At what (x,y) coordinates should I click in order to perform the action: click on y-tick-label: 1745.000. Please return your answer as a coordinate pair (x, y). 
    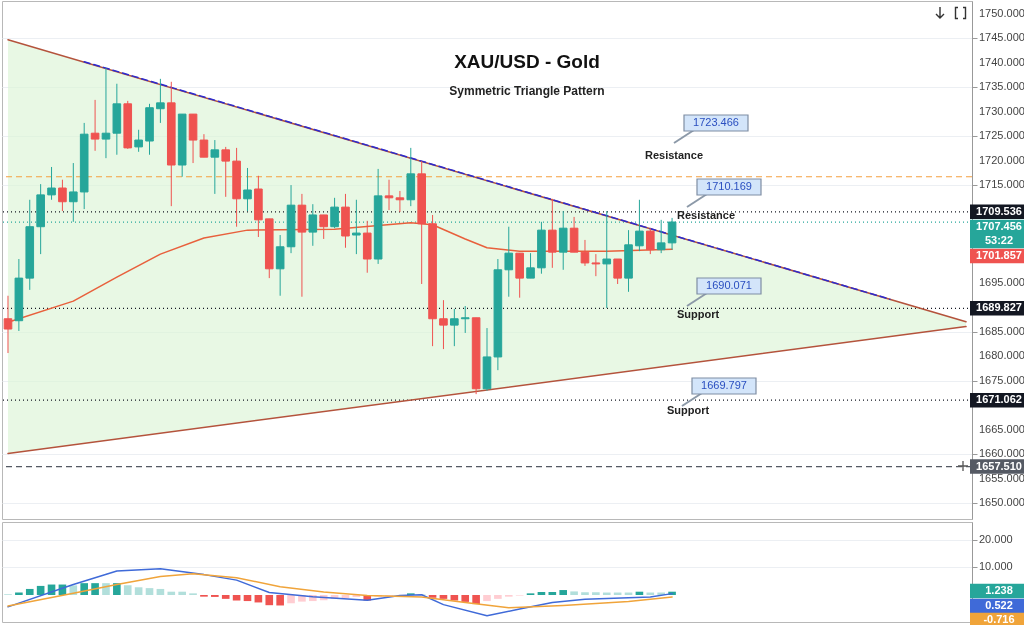
    Looking at the image, I should click on (1001, 37).